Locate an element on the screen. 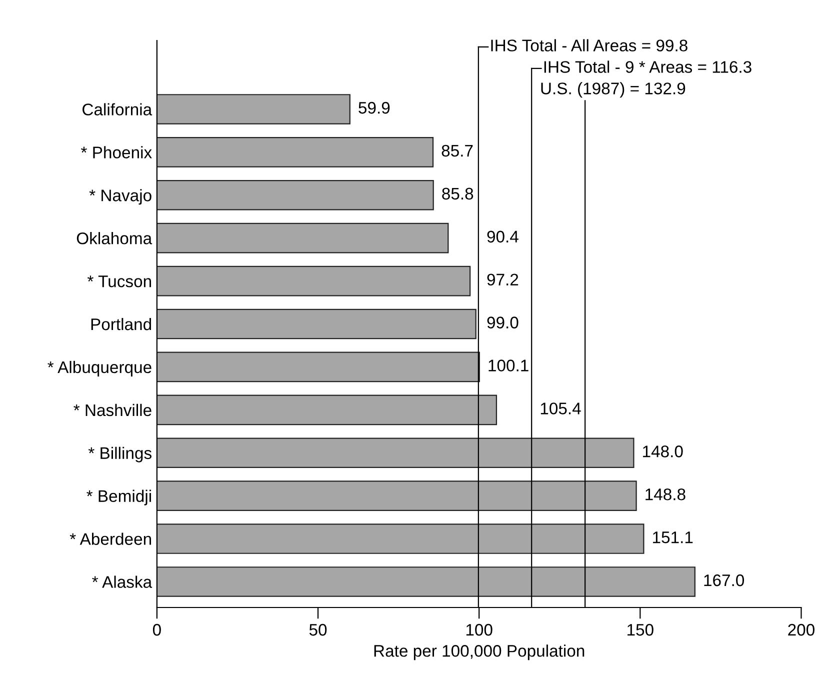  ref-line-label: U.S. (1987) = 132.9 is located at coordinates (613, 90).